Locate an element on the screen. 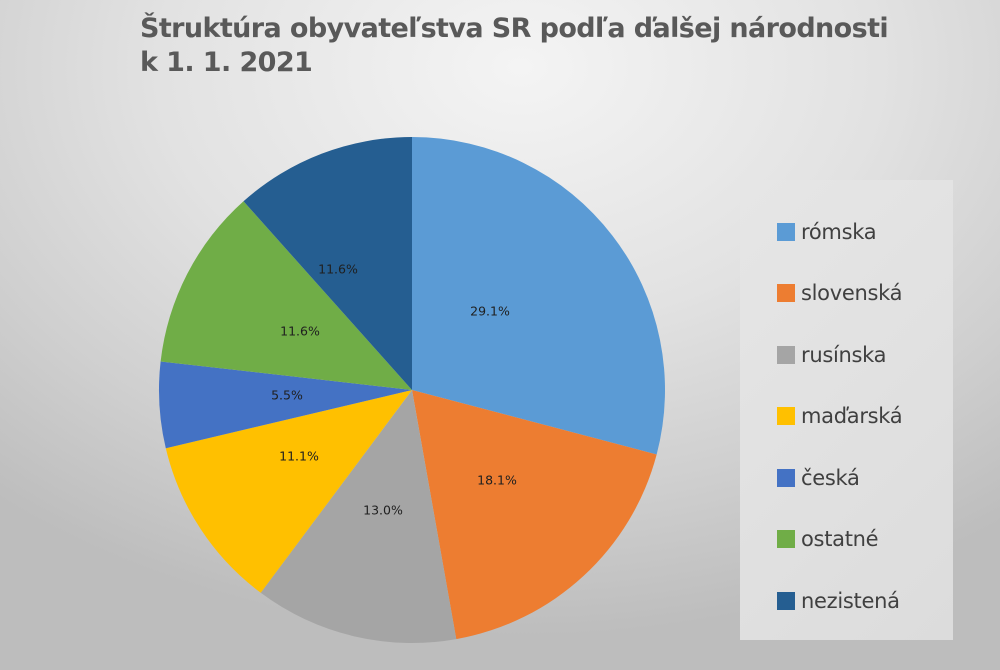 Image resolution: width=1000 pixels, height=670 pixels. pie-slice-nezistená is located at coordinates (327, 263).